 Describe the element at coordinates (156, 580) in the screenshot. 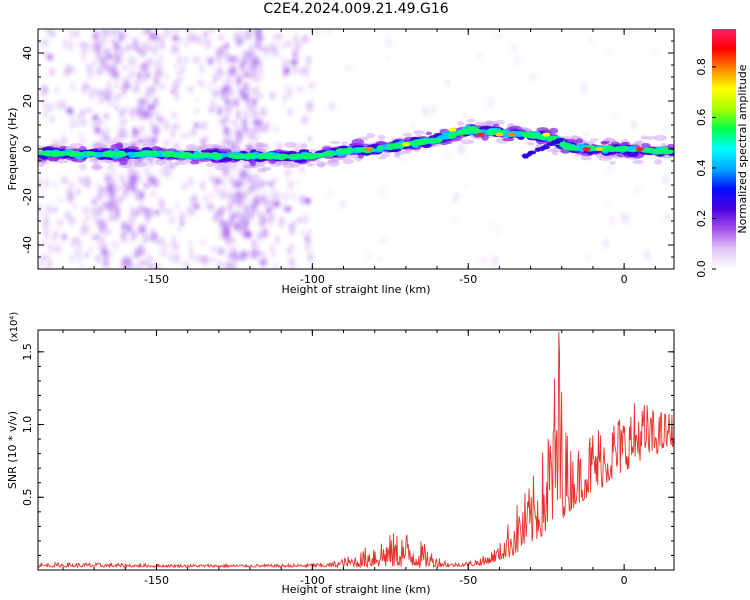

I see `snr-x-tick-label: -150` at that location.